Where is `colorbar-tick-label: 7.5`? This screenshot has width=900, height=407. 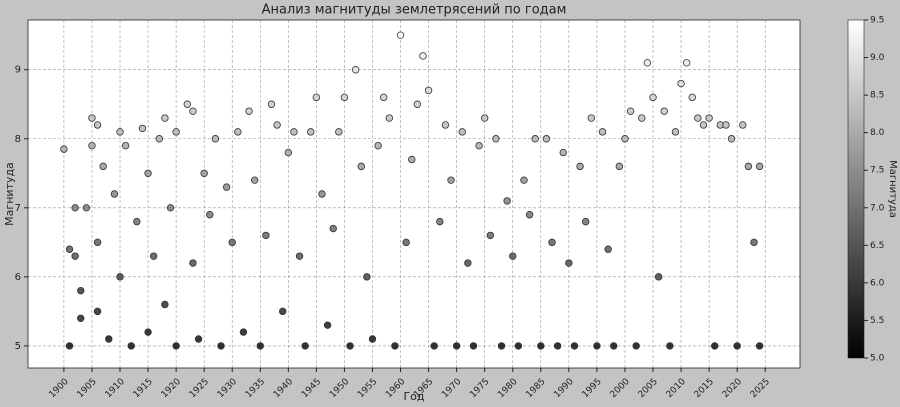
colorbar-tick-label: 7.5 is located at coordinates (877, 171).